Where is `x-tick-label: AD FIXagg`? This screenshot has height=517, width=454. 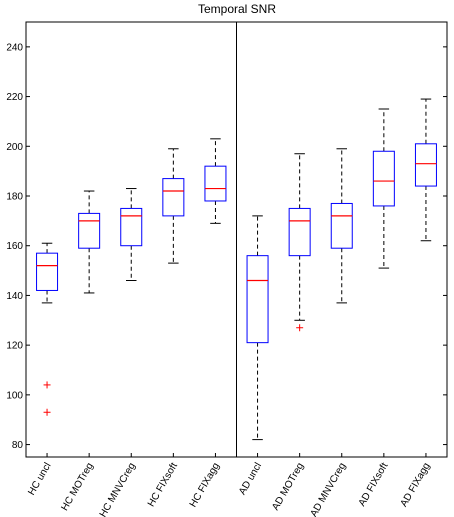
x-tick-label: AD FIXagg is located at coordinates (416, 485).